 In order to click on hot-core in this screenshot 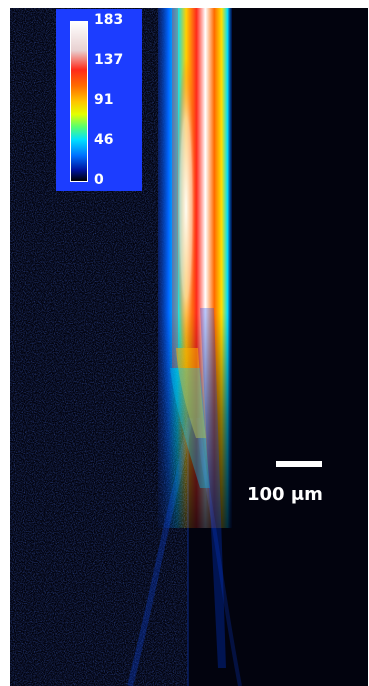, I will do `click(186, 208)`.